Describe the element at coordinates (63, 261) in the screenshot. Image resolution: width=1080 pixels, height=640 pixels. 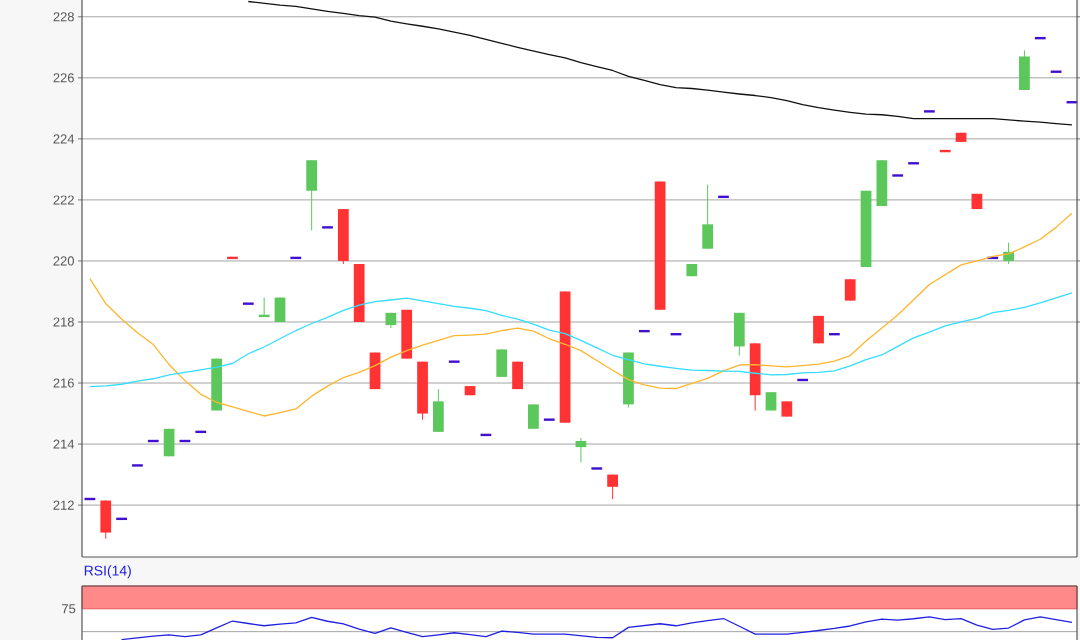
I see `y-tick-label: 220` at that location.